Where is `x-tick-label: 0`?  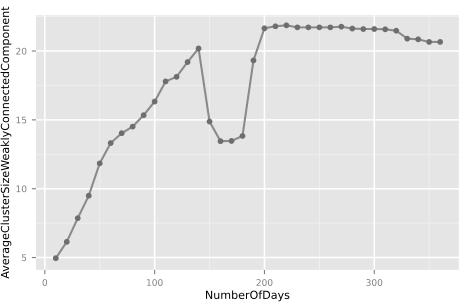
x-tick-label: 0 is located at coordinates (45, 282).